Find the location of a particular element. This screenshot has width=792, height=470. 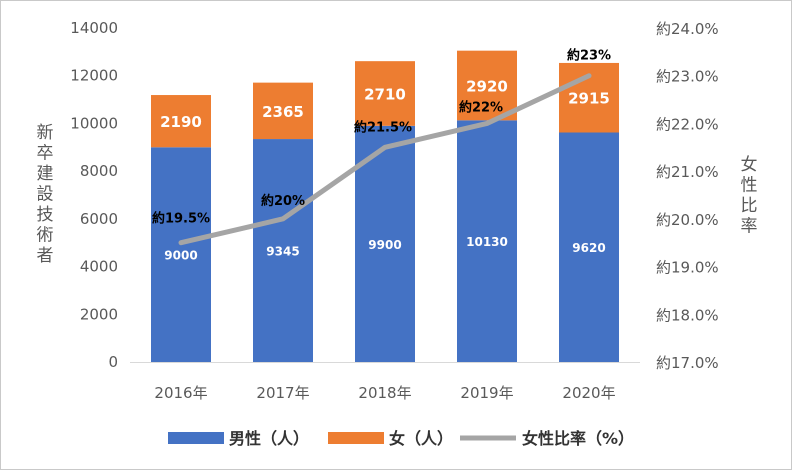

y-tick-label: 14000 is located at coordinates (94, 28).